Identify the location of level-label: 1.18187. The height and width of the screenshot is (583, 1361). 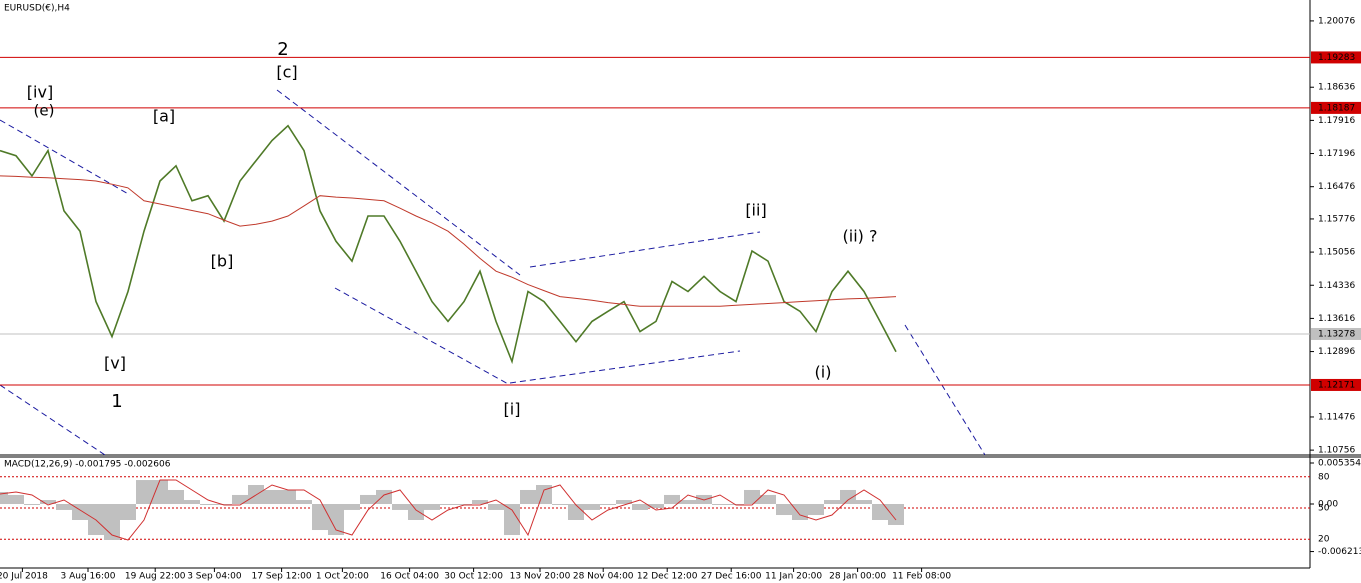
(1336, 108).